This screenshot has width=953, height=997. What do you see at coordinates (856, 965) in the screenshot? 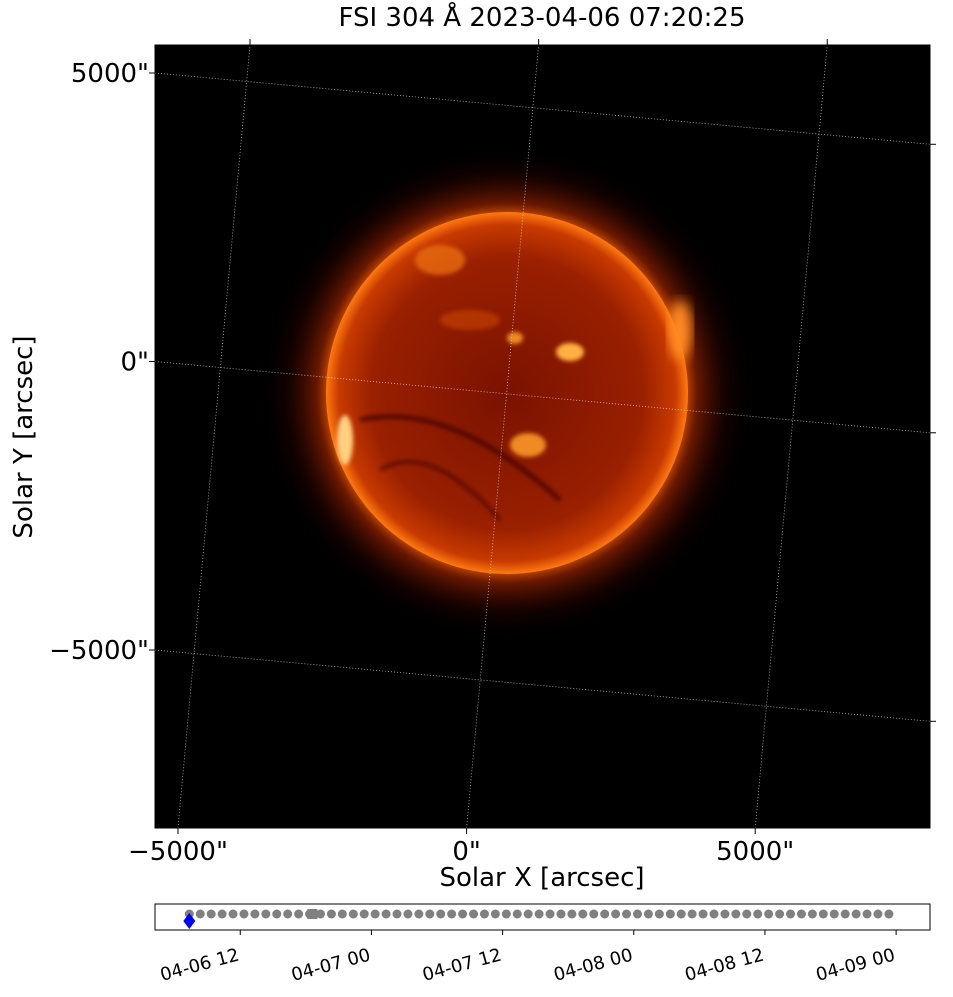
I see `x-tick-label: 04-09 00` at bounding box center [856, 965].